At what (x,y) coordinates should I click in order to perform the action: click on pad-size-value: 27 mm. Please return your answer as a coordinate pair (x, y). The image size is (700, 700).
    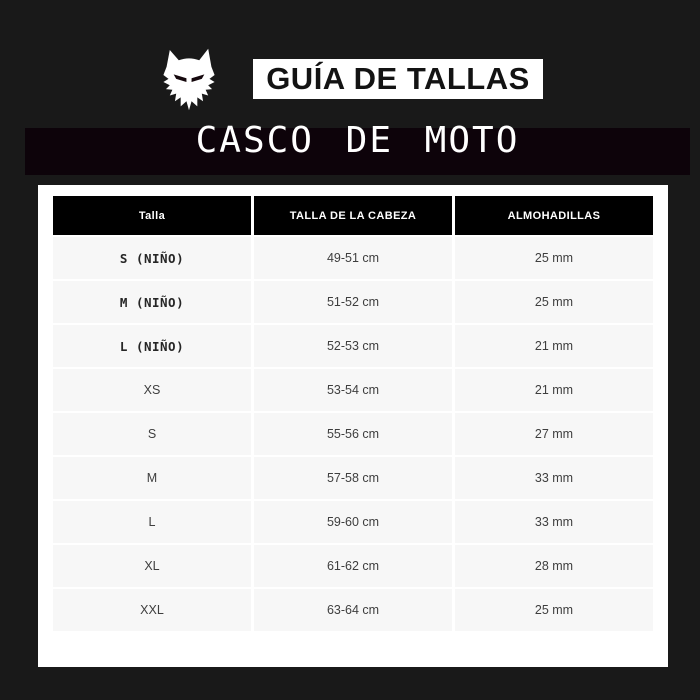
    Looking at the image, I should click on (554, 434).